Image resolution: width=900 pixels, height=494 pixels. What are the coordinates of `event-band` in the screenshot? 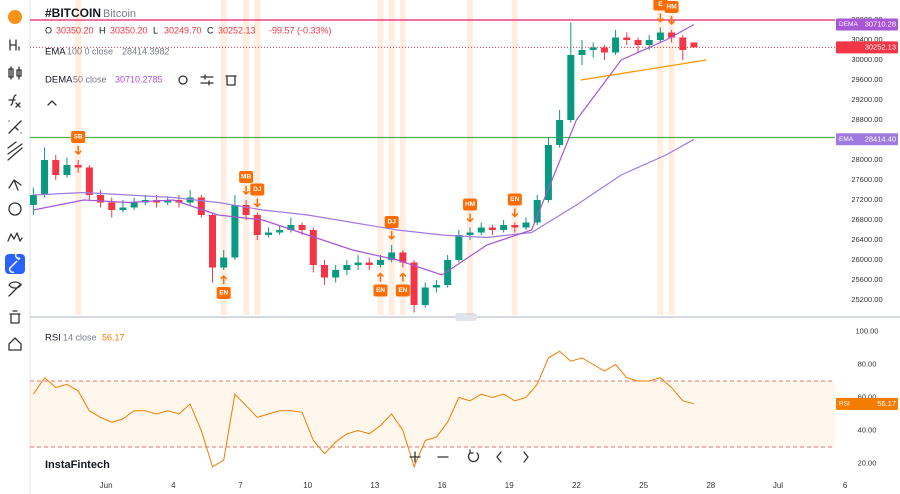 It's located at (402, 157).